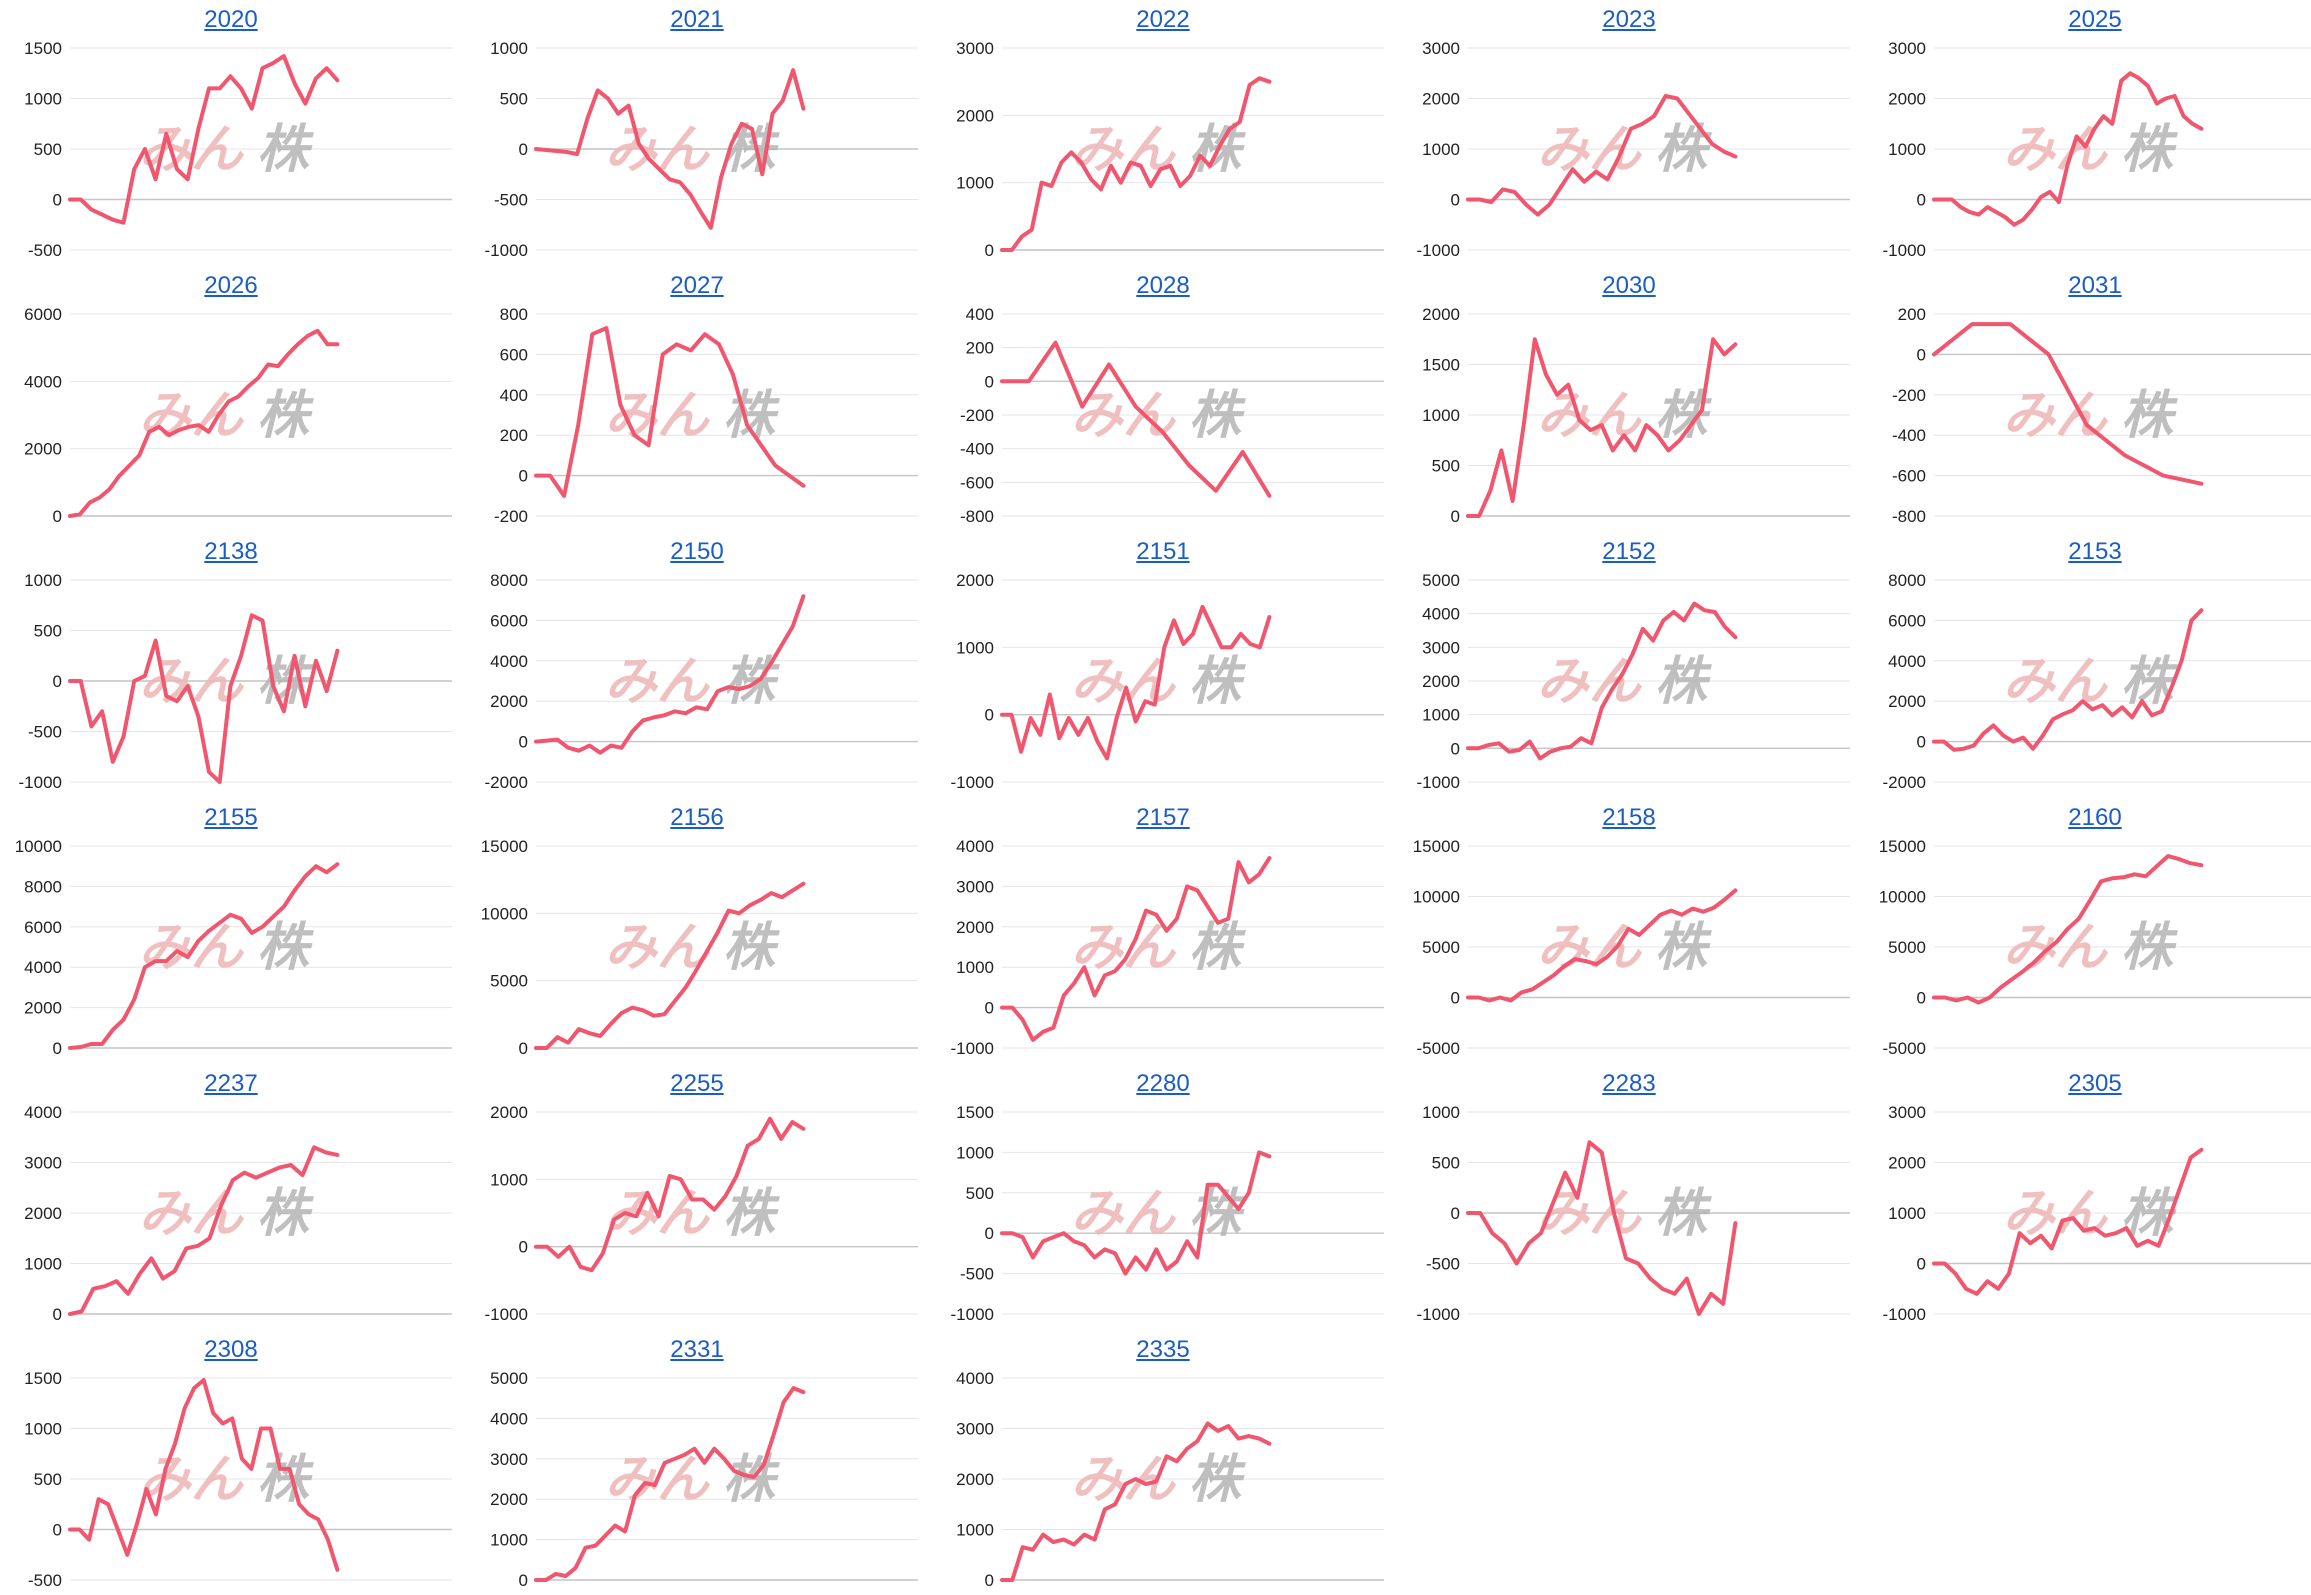 Image resolution: width=2311 pixels, height=1595 pixels. I want to click on chart-title-link: 2150, so click(697, 551).